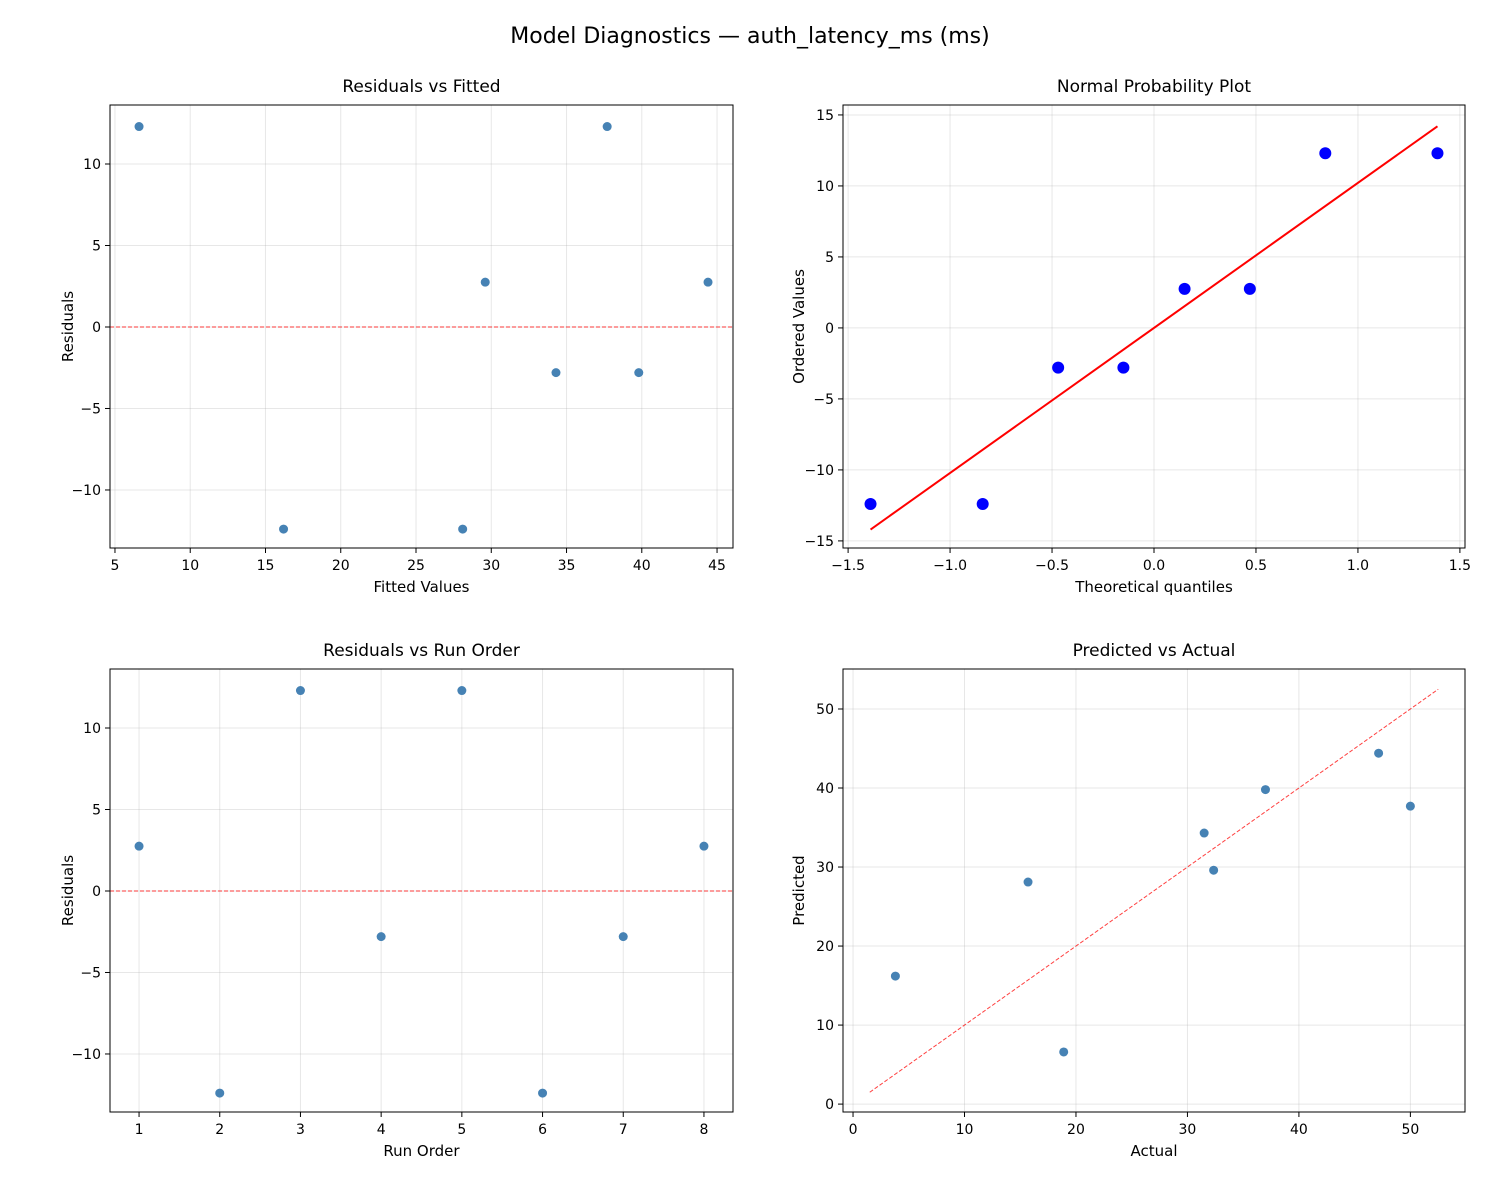  What do you see at coordinates (717, 566) in the screenshot?
I see `x-tick-label: 45` at bounding box center [717, 566].